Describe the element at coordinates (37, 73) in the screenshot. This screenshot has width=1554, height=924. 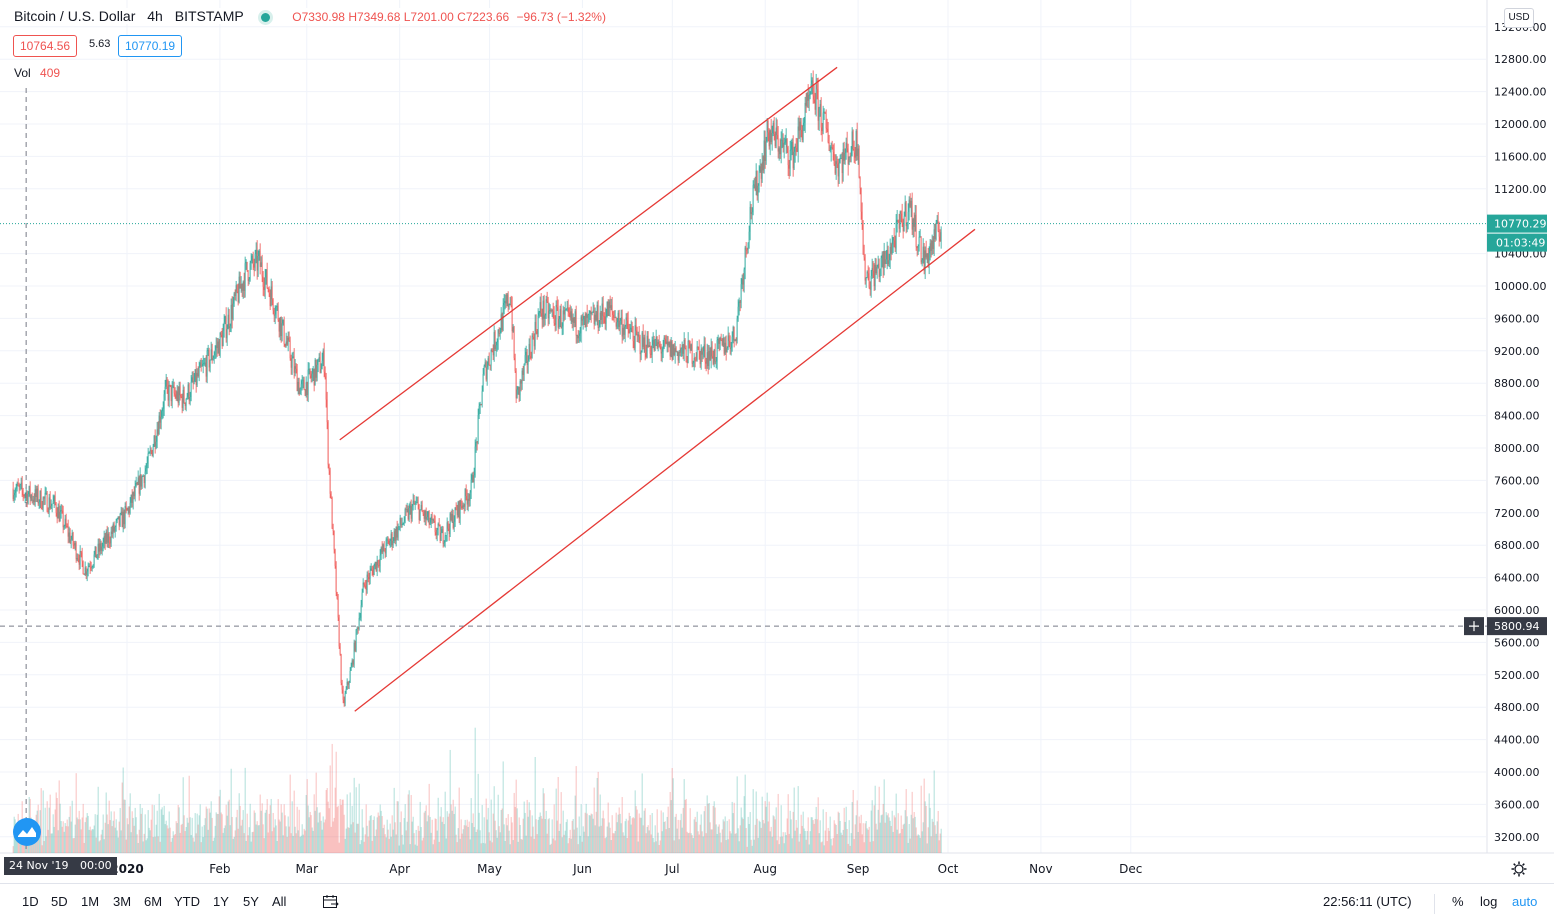
I see `volume-legend: Vol 409` at that location.